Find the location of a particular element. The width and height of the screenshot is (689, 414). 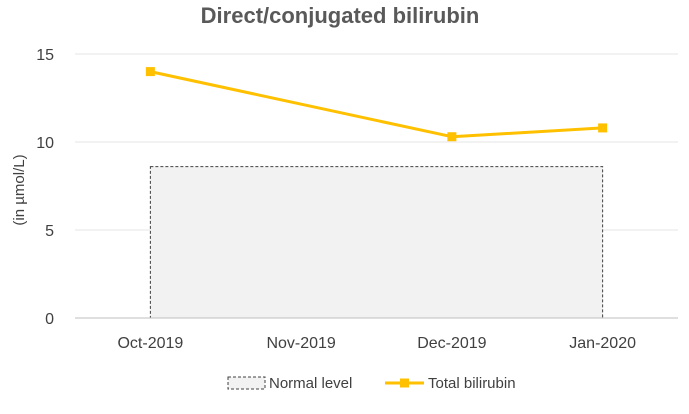

series-layer is located at coordinates (376, 104).